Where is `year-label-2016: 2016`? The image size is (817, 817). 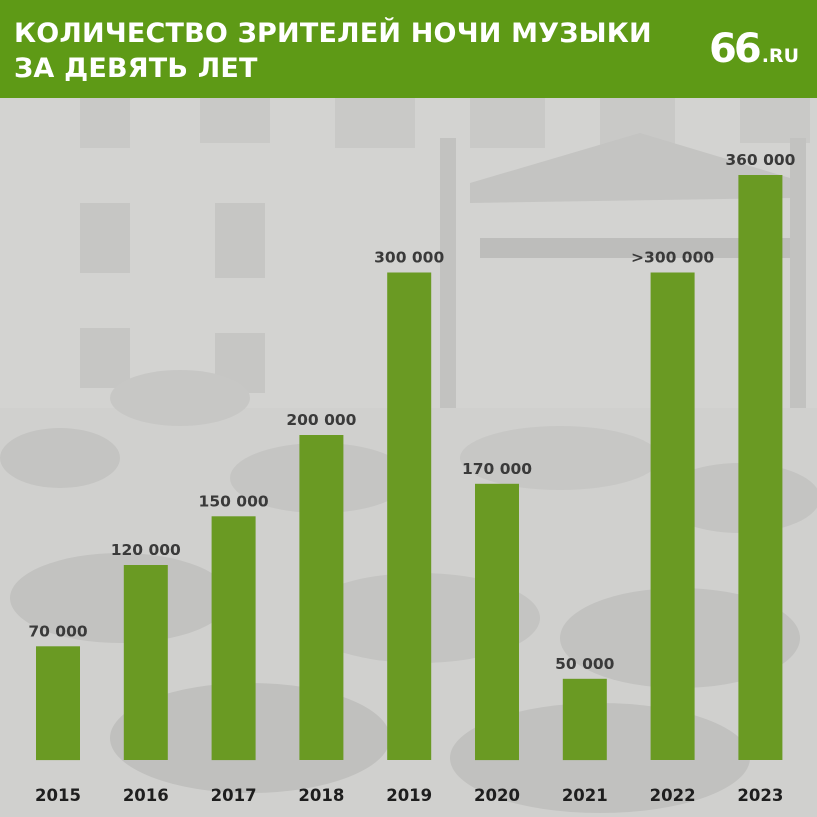
year-label-2016: 2016 is located at coordinates (146, 795).